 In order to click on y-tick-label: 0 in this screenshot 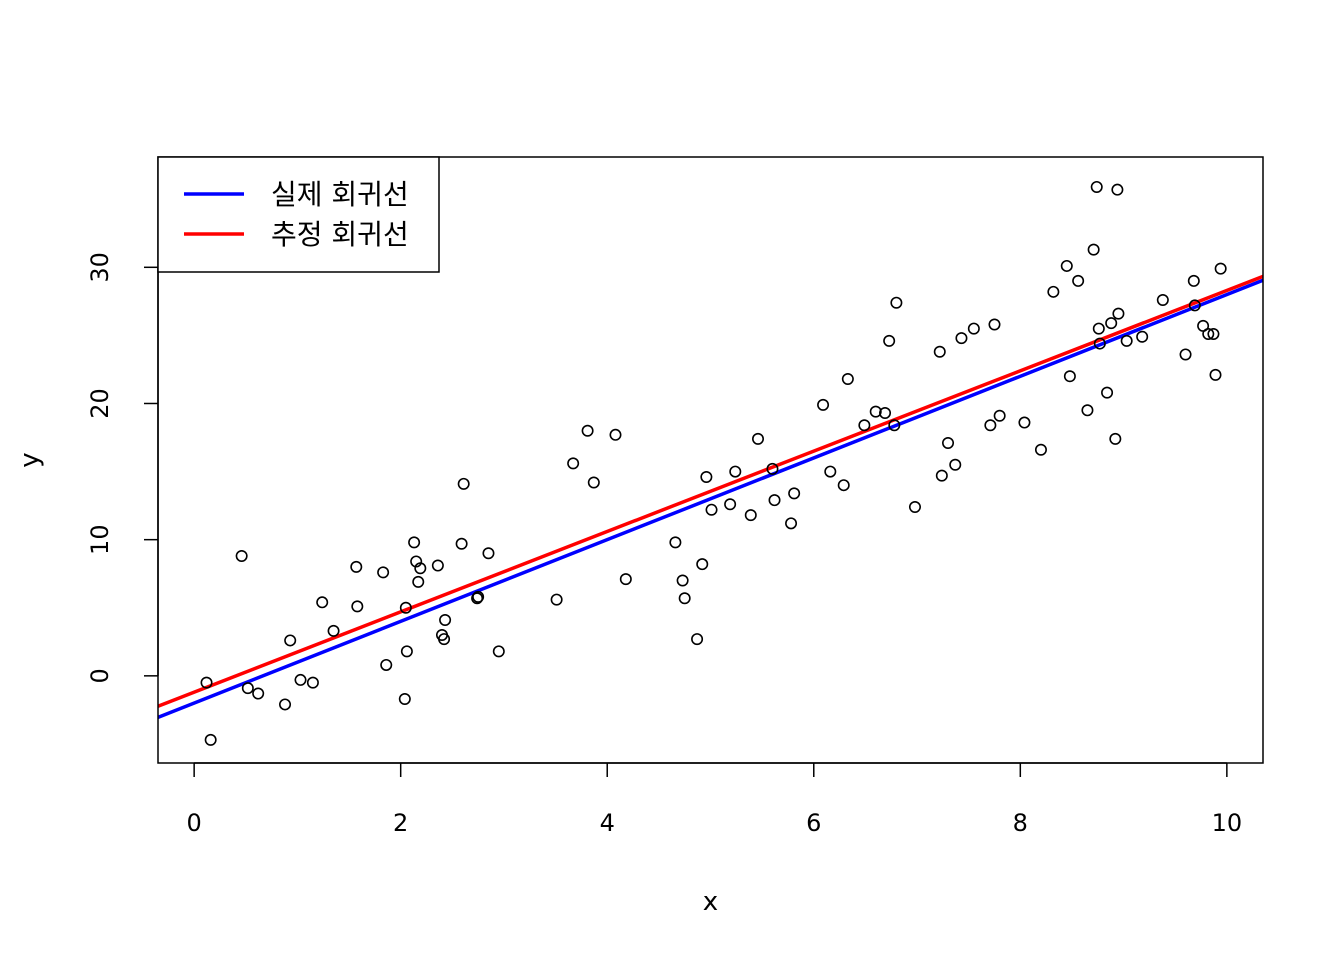, I will do `click(100, 675)`.